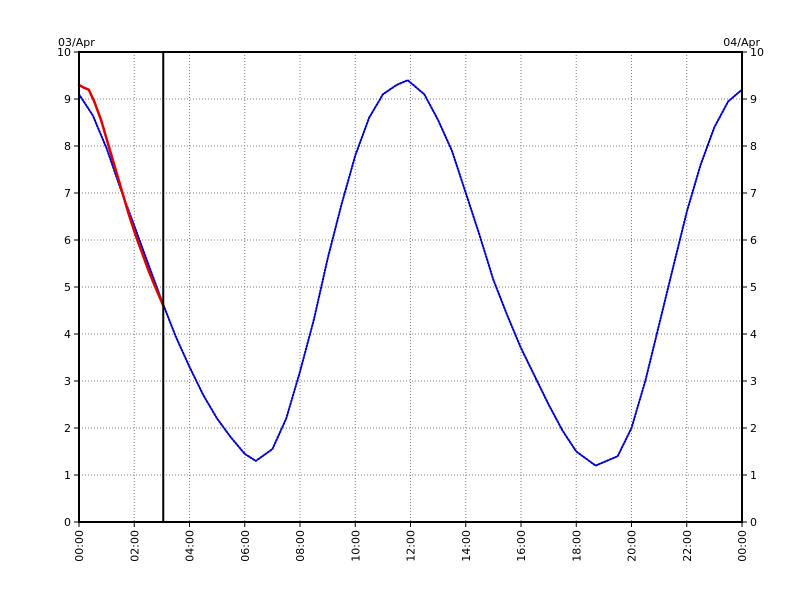  I want to click on y-tick-label-left: 5, so click(67, 287).